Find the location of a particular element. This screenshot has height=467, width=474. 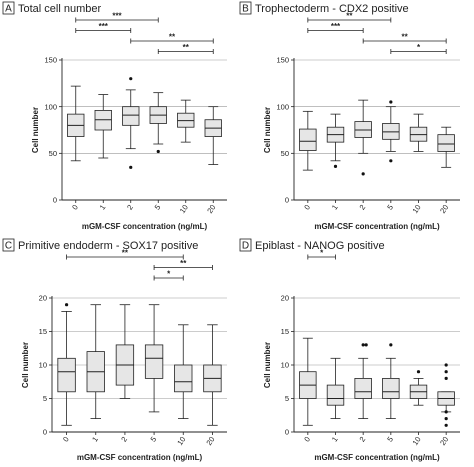

panel-letter: A is located at coordinates (8, 9).